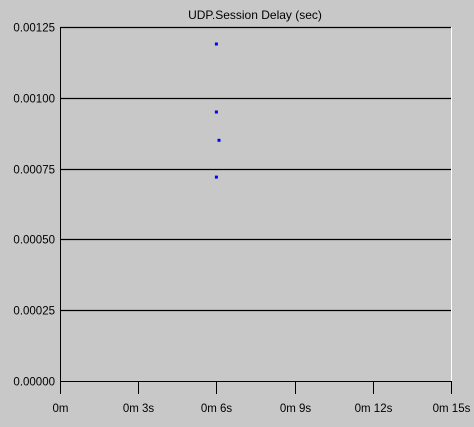 The width and height of the screenshot is (474, 427). Describe the element at coordinates (374, 409) in the screenshot. I see `x-tick-label: 0m 12s` at that location.